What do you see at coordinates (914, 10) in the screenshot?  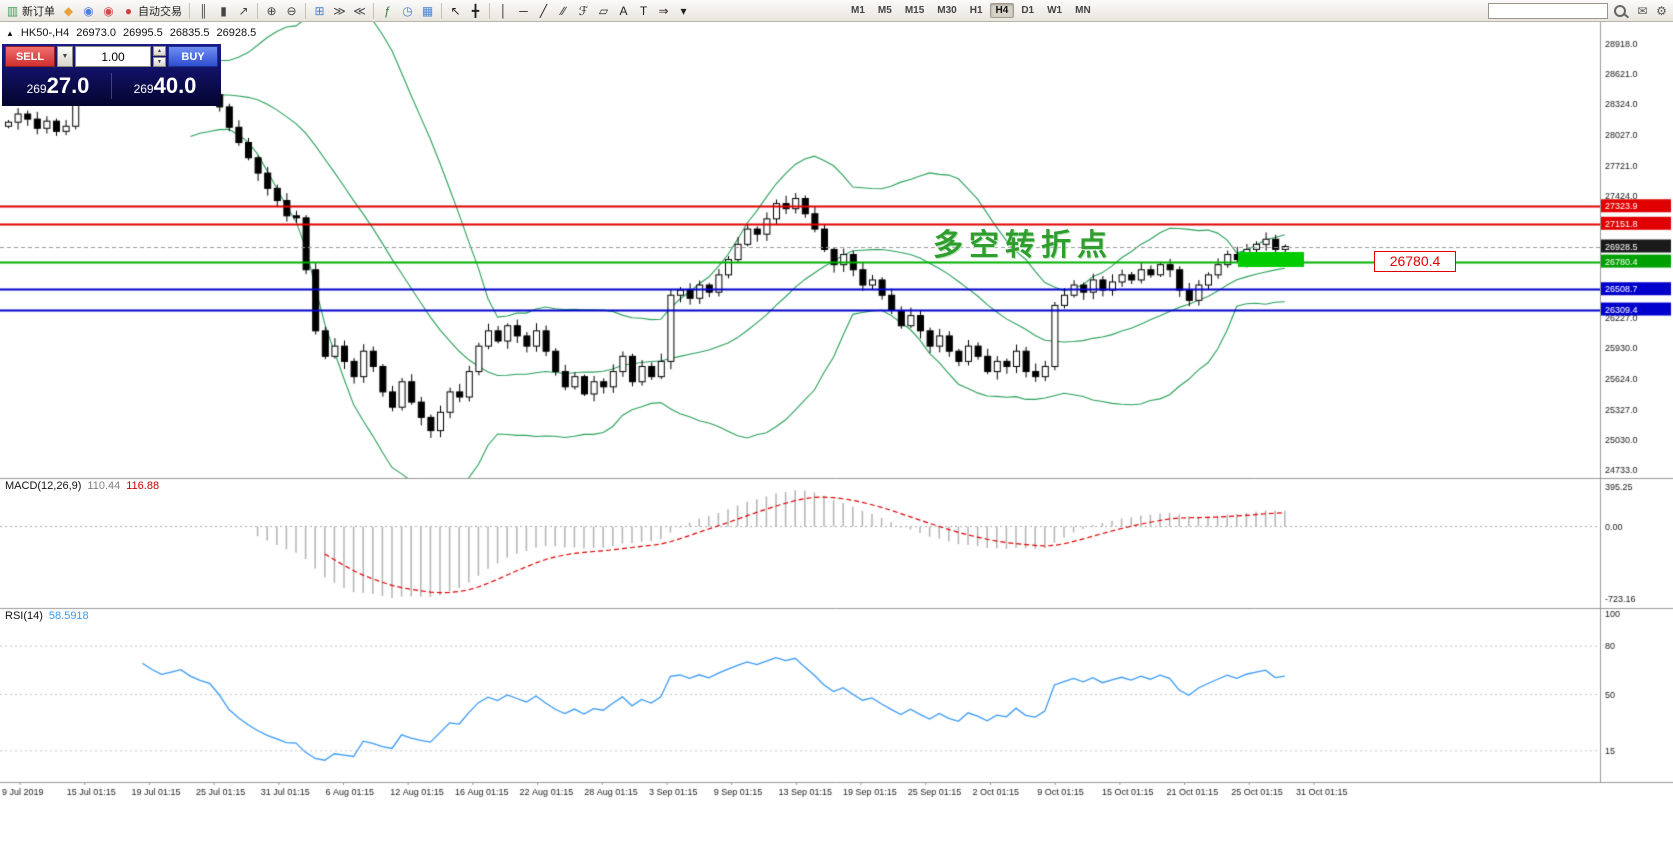 I see `timeframe-m15: M15` at bounding box center [914, 10].